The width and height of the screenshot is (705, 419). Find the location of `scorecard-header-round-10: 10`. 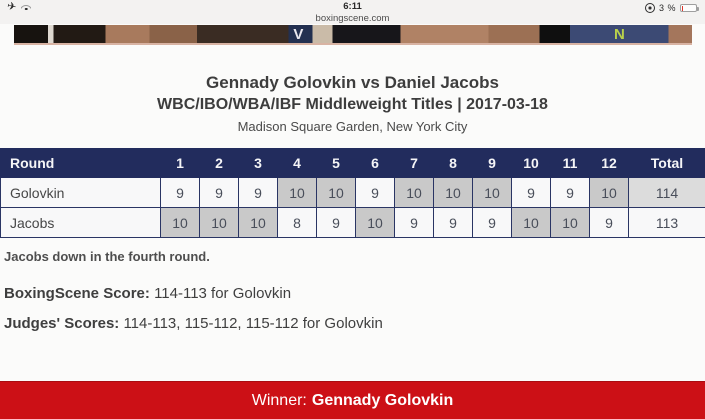

scorecard-header-round-10: 10 is located at coordinates (531, 163).